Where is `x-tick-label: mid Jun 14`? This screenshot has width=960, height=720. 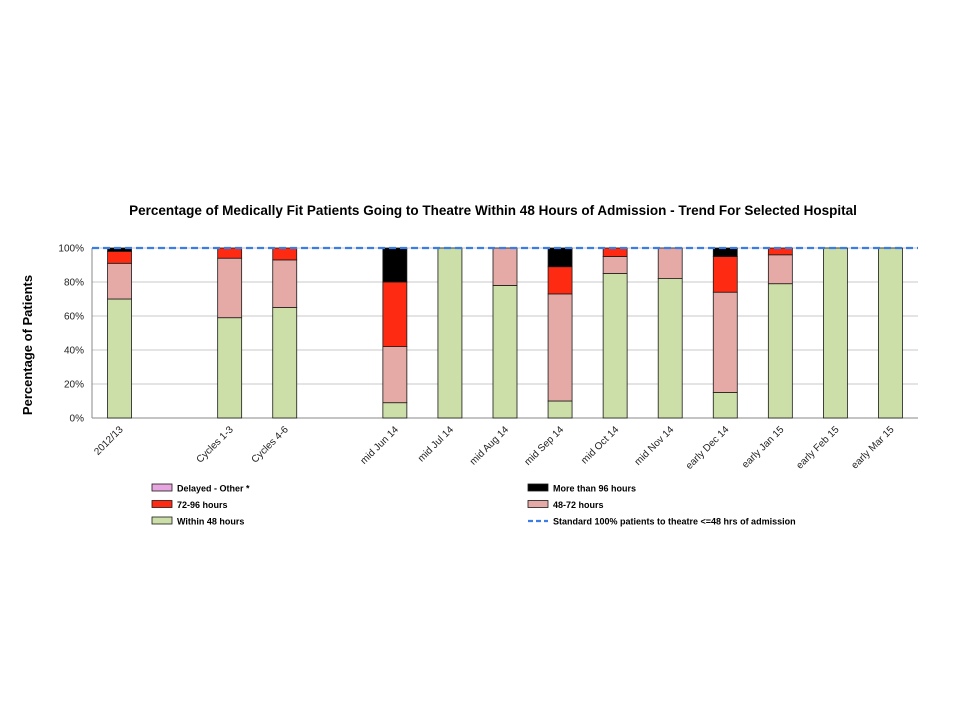
x-tick-label: mid Jun 14 is located at coordinates (380, 445).